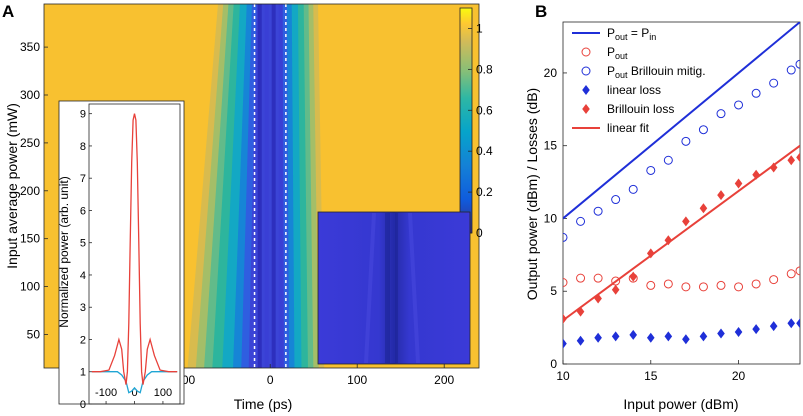 The width and height of the screenshot is (803, 416). What do you see at coordinates (83, 276) in the screenshot?
I see `inset-ytick-label: 4` at bounding box center [83, 276].